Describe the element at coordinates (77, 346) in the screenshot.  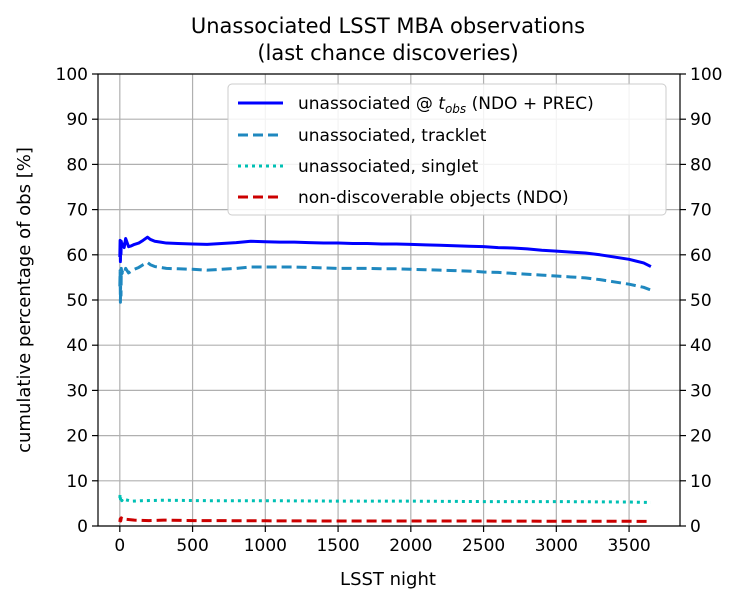
I see `y-tick-label-left-4: 40` at that location.